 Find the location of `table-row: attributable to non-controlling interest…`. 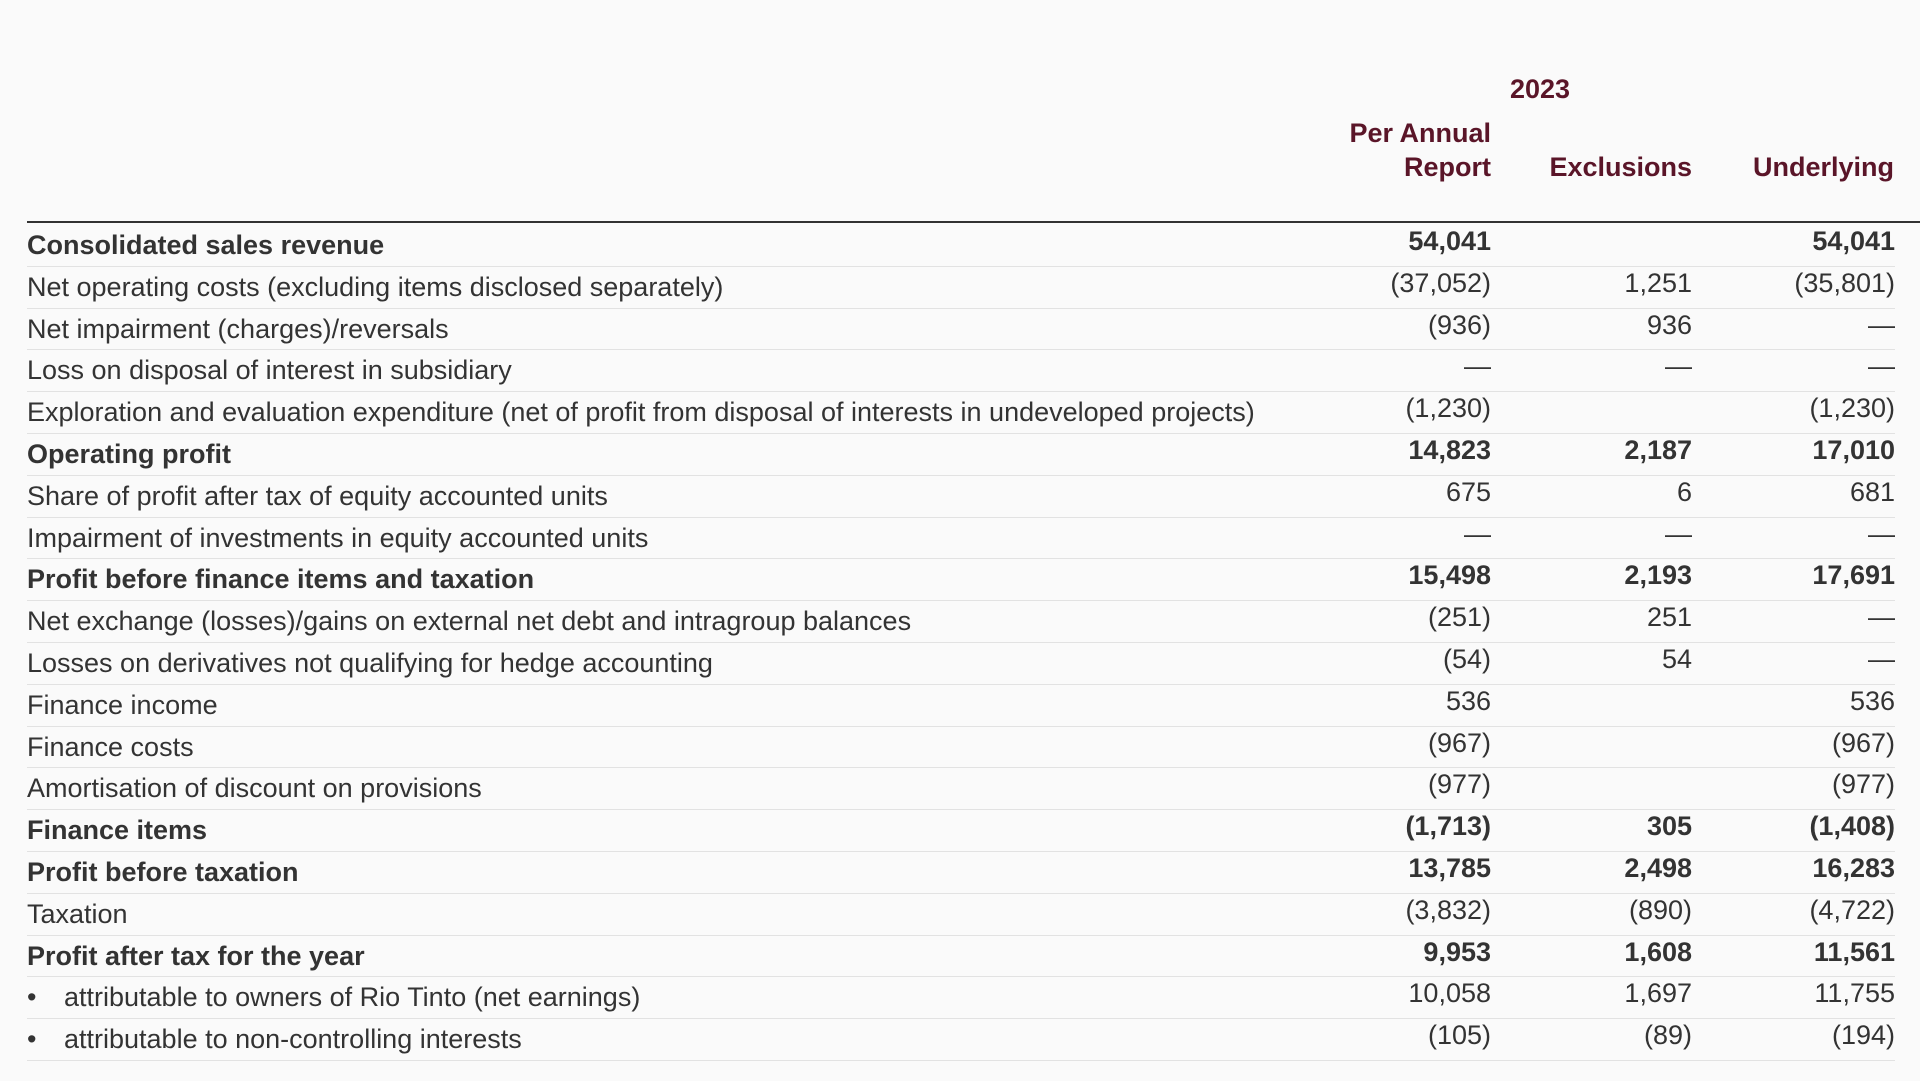

table-row: attributable to non-controlling interest… is located at coordinates (961, 1039).